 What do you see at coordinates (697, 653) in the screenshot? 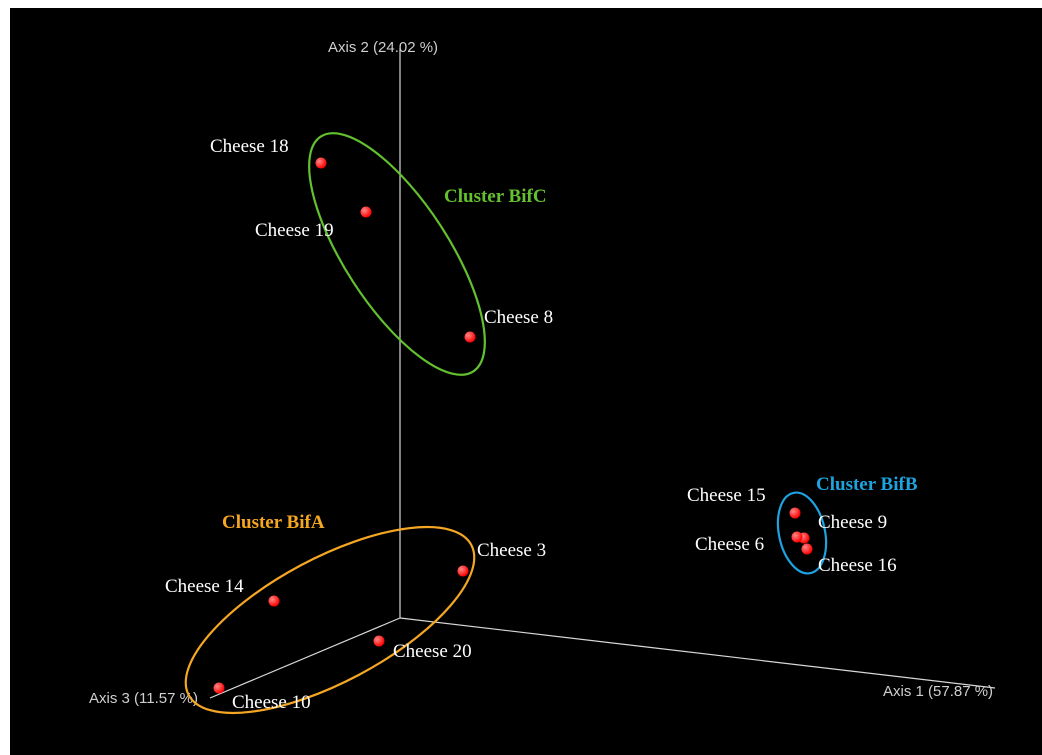
I see `axis-1-line` at bounding box center [697, 653].